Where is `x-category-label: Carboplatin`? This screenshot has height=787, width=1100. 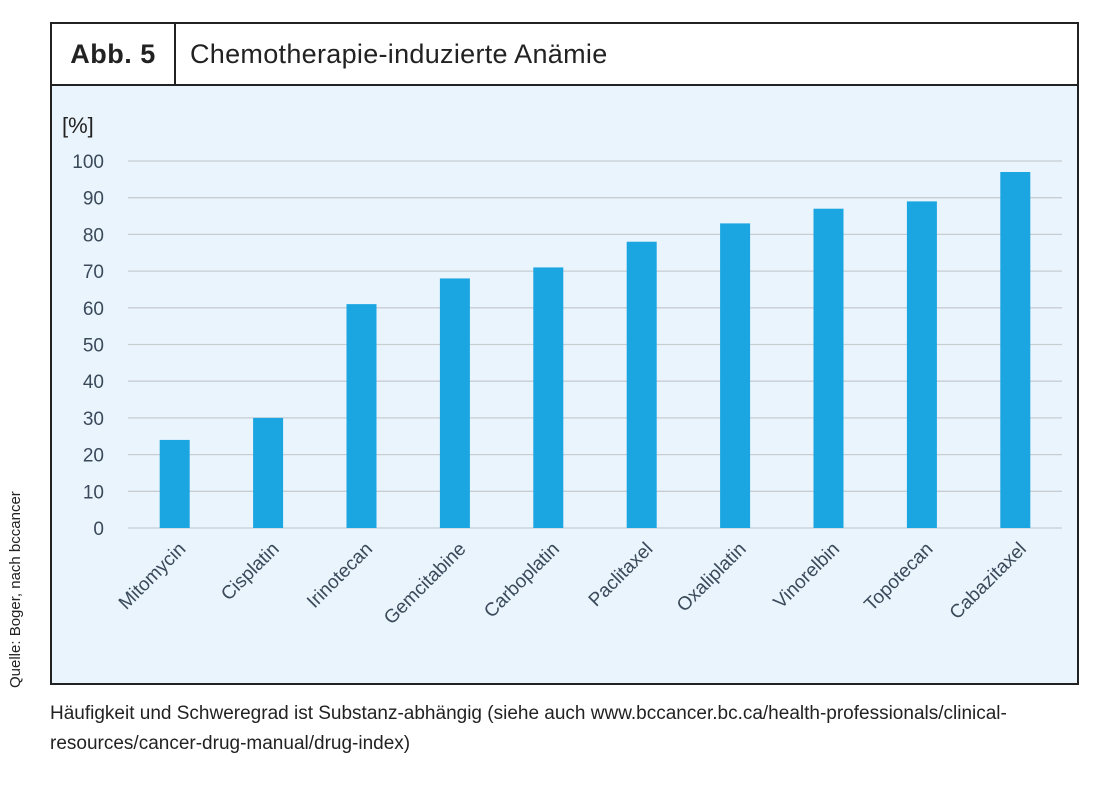
x-category-label: Carboplatin is located at coordinates (522, 581).